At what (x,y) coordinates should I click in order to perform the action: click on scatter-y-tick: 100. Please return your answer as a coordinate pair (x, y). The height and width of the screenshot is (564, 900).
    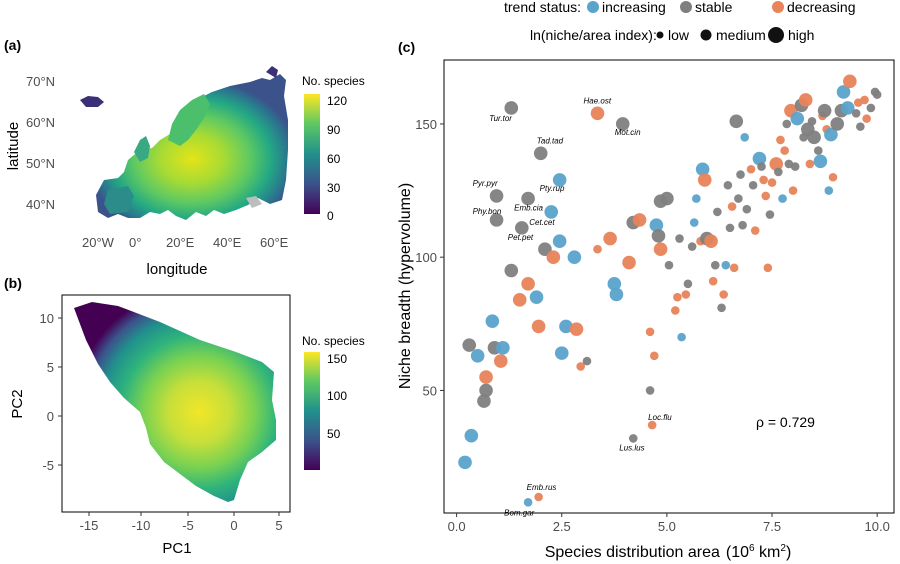
    Looking at the image, I should click on (426, 257).